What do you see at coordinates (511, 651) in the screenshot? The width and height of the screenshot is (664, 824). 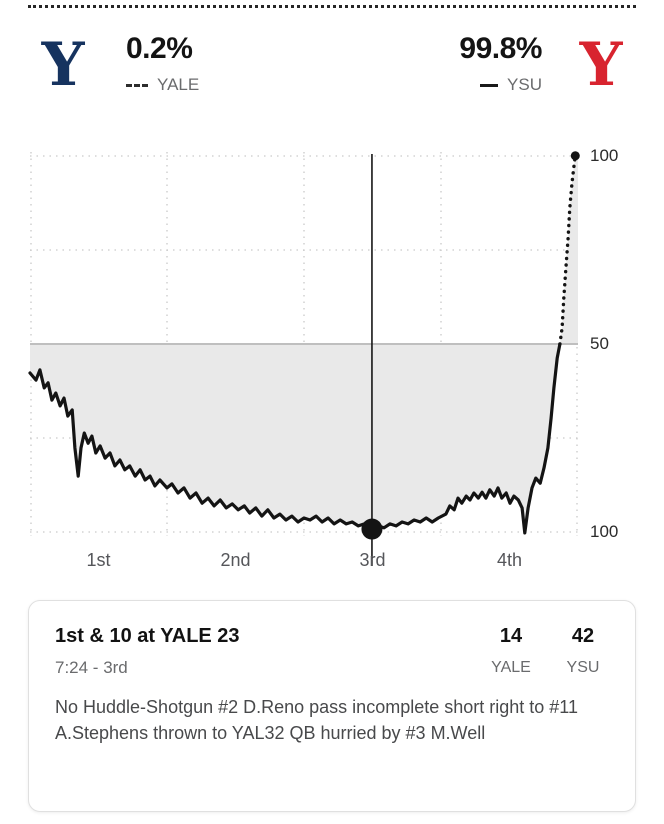 I see `away-score-column: 14 YALE` at bounding box center [511, 651].